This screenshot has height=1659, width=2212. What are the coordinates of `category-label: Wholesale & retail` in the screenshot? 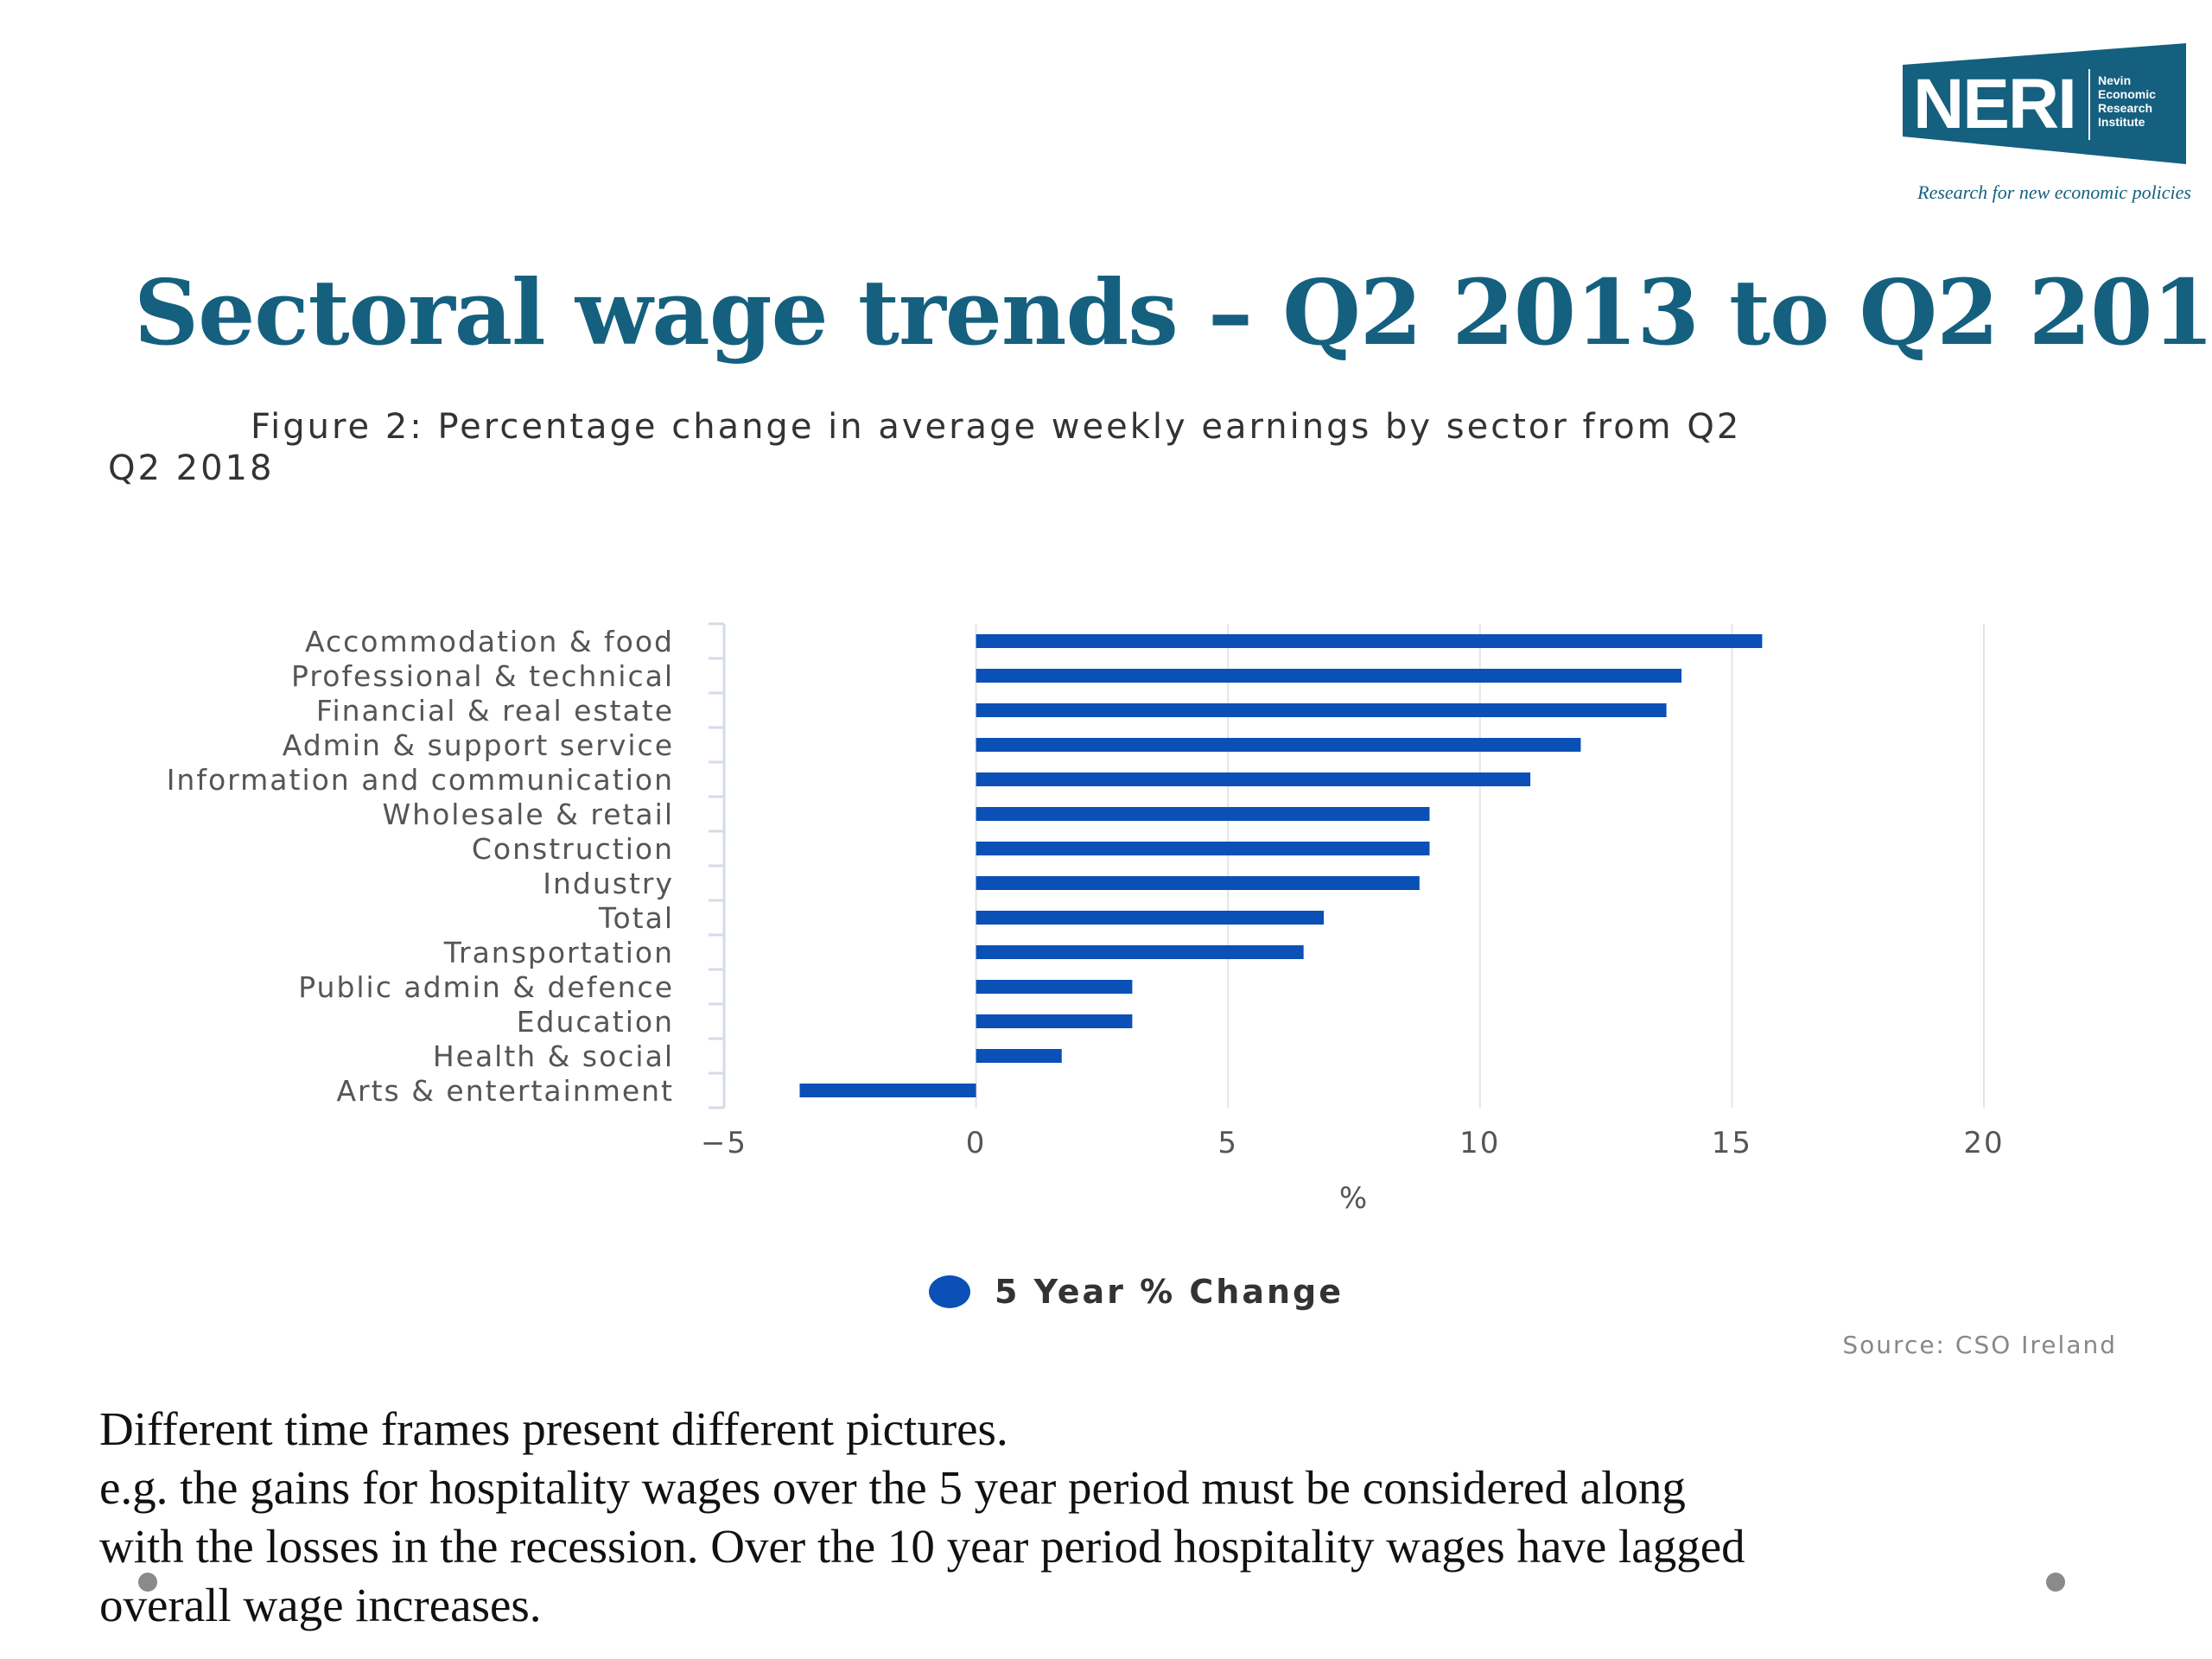 It's located at (528, 814).